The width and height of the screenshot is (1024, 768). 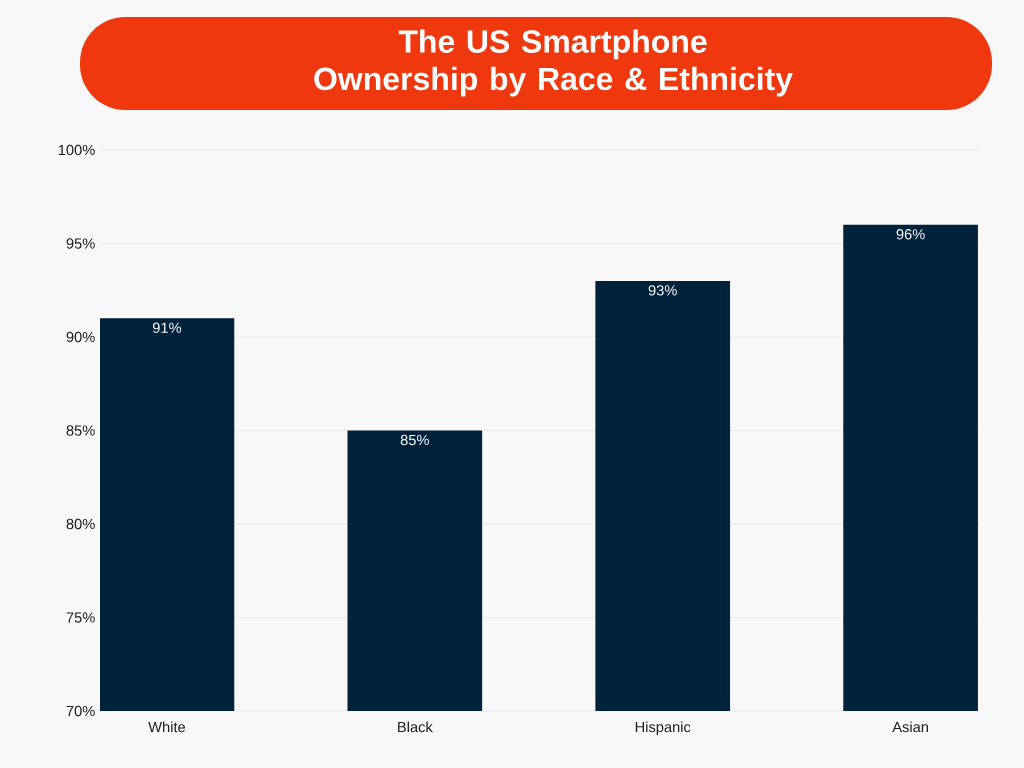 What do you see at coordinates (910, 727) in the screenshot?
I see `x-tick-label: Asian` at bounding box center [910, 727].